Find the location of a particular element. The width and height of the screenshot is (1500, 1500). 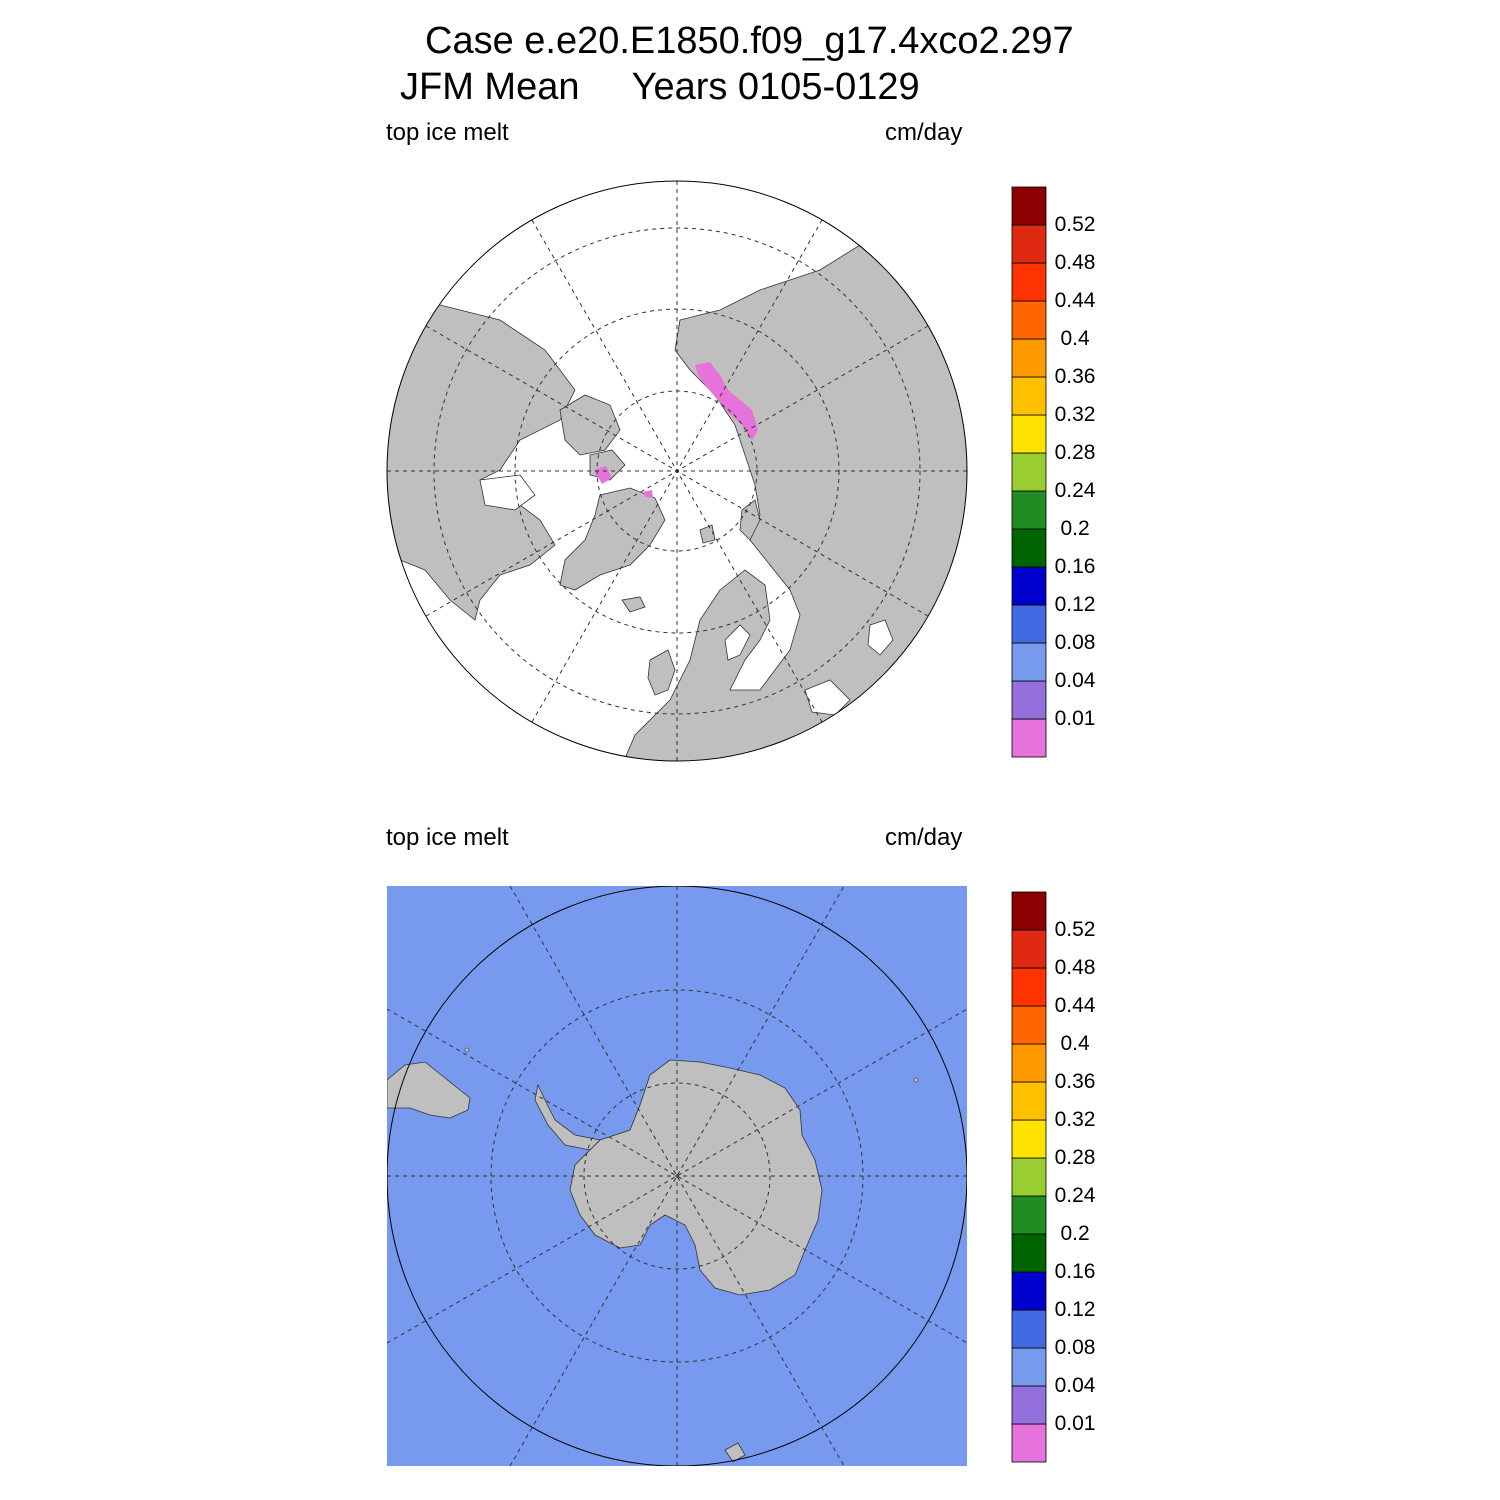

south-america-land is located at coordinates (429, 1090).